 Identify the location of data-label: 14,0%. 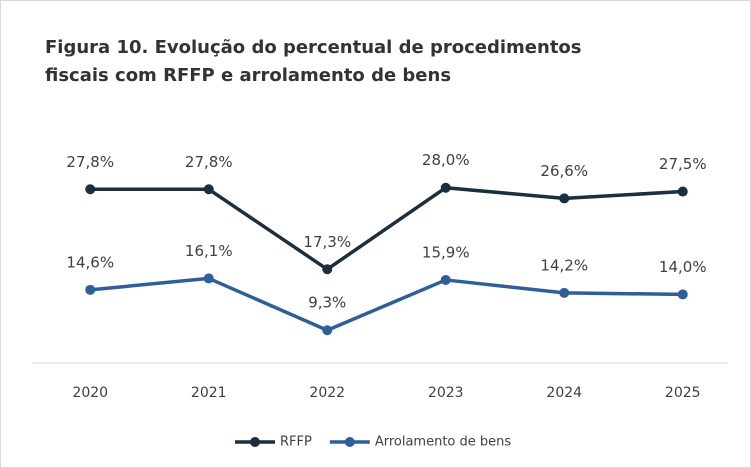
(683, 267).